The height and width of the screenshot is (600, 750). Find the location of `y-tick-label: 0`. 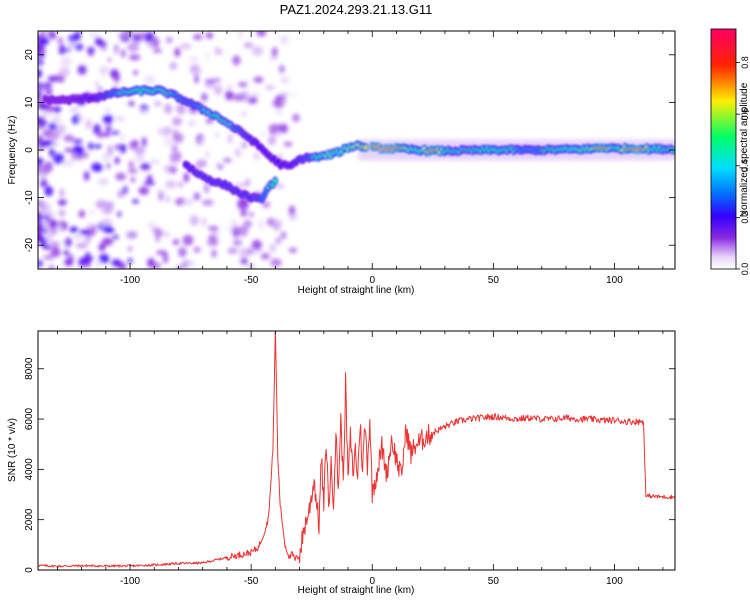

y-tick-label: 0 is located at coordinates (29, 570).